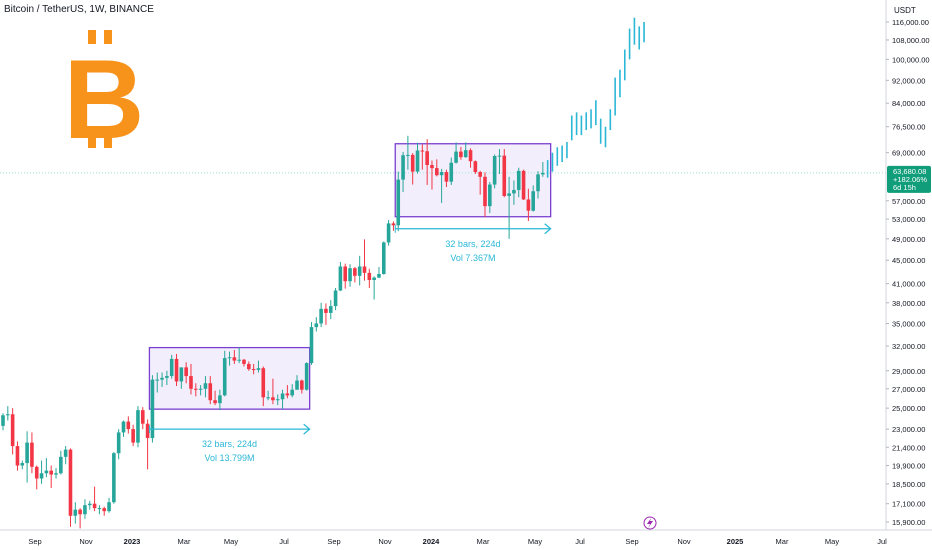 The image size is (932, 550). What do you see at coordinates (908, 103) in the screenshot?
I see `price-tick-label: 84,000.00` at bounding box center [908, 103].